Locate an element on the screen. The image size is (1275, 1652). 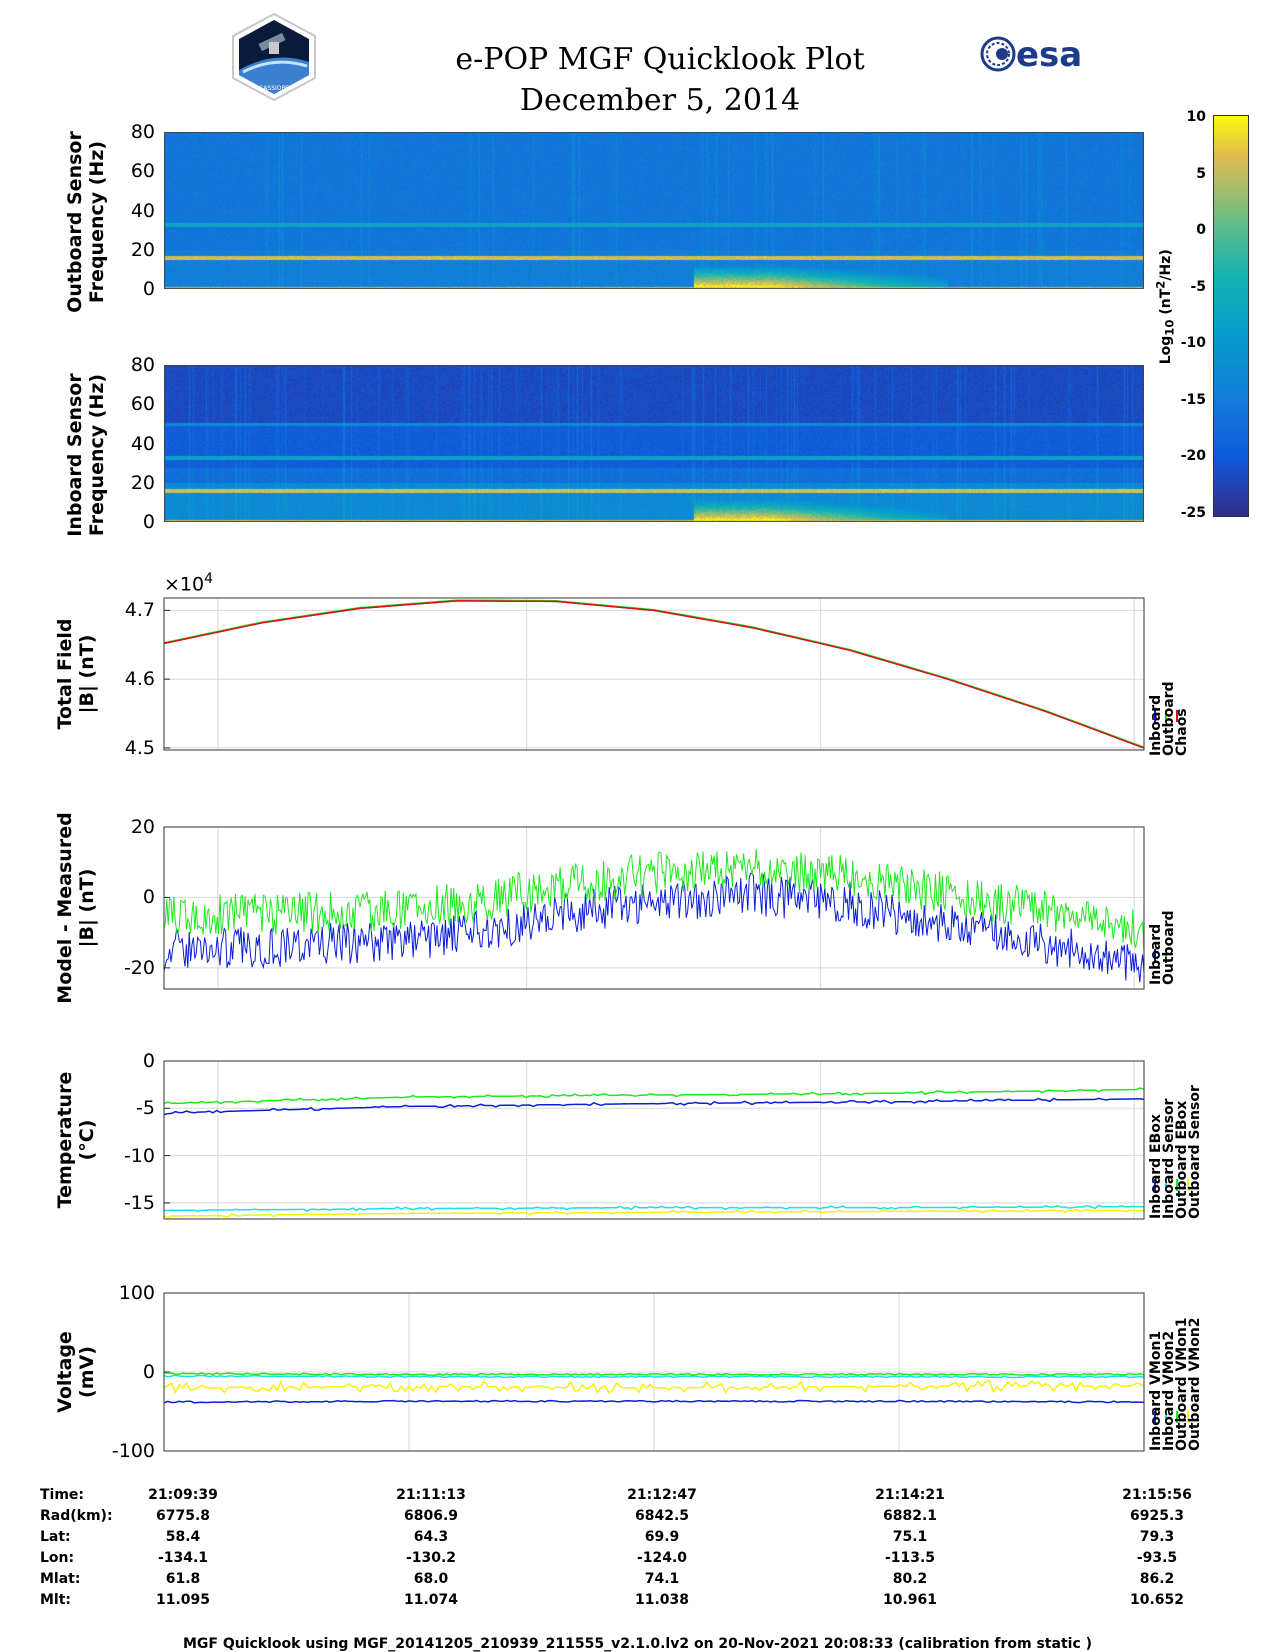
colorbar-tick: -20 is located at coordinates (1193, 456).